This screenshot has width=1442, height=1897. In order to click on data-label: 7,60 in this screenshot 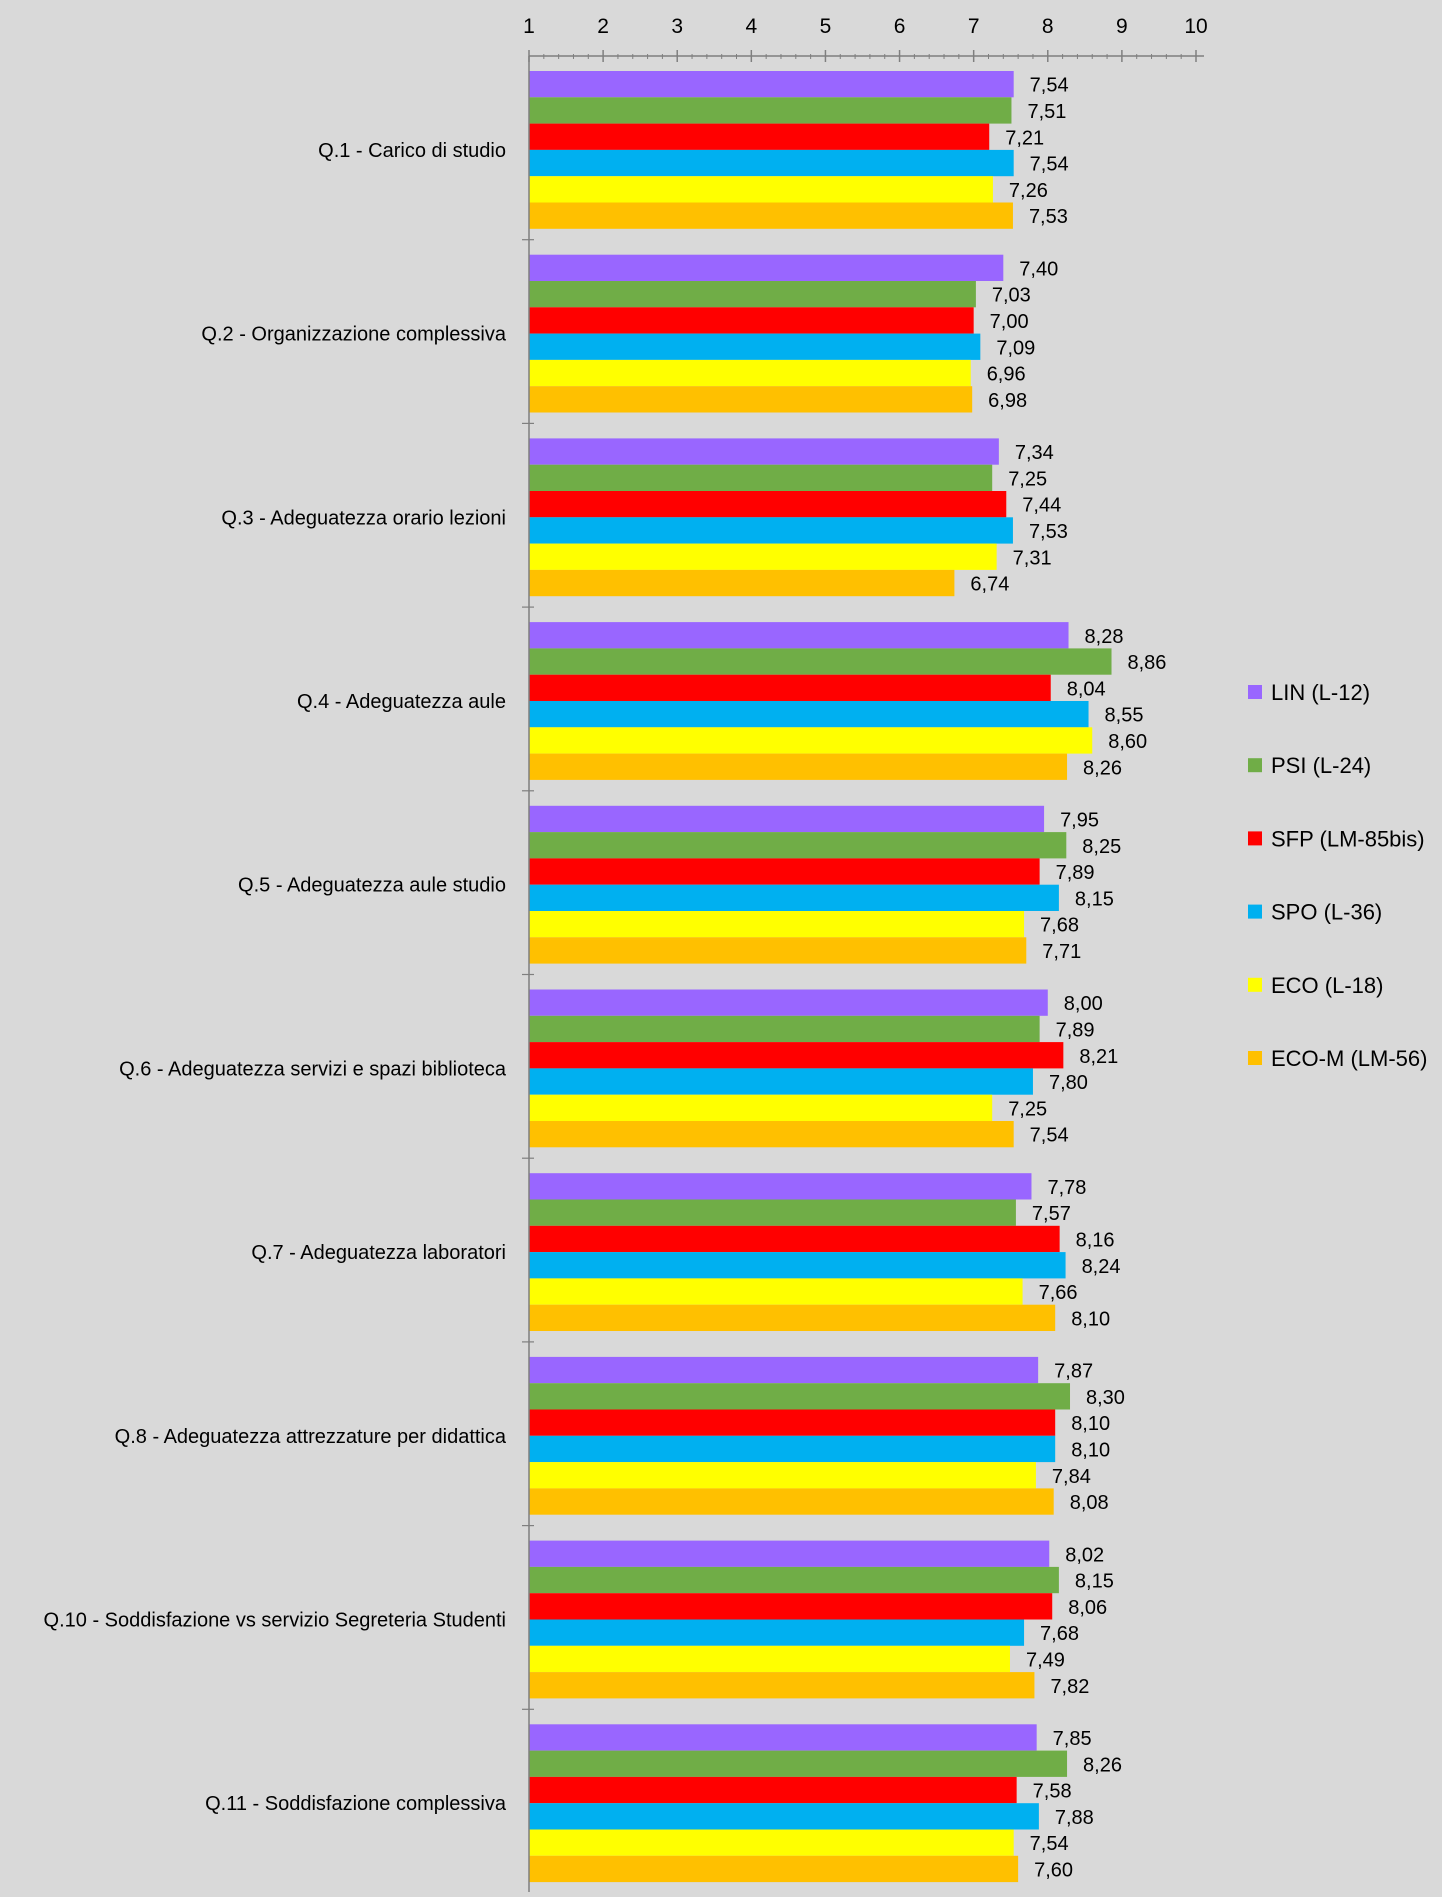, I will do `click(1053, 1870)`.